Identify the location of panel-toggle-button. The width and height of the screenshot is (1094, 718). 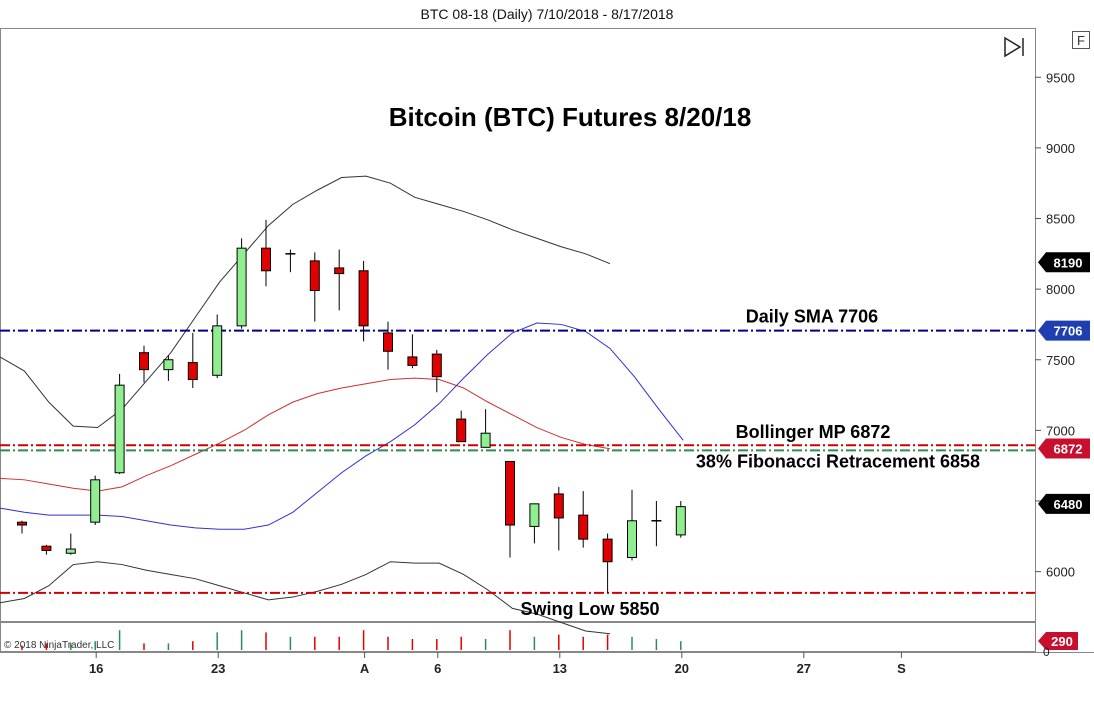
(1081, 40).